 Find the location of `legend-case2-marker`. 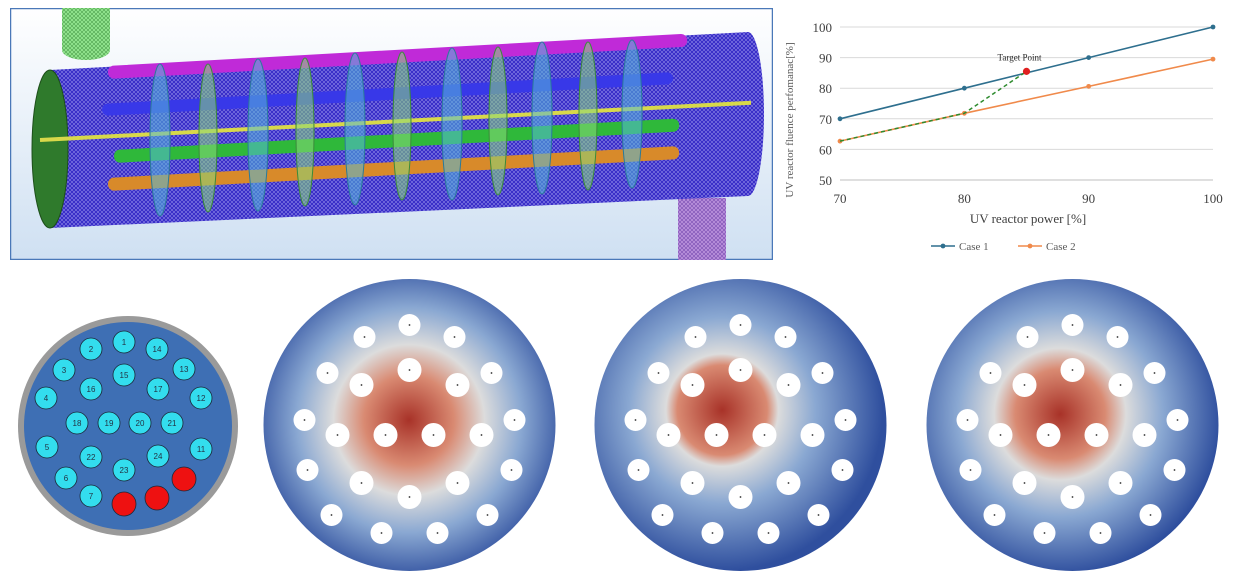

legend-case2-marker is located at coordinates (1030, 246).